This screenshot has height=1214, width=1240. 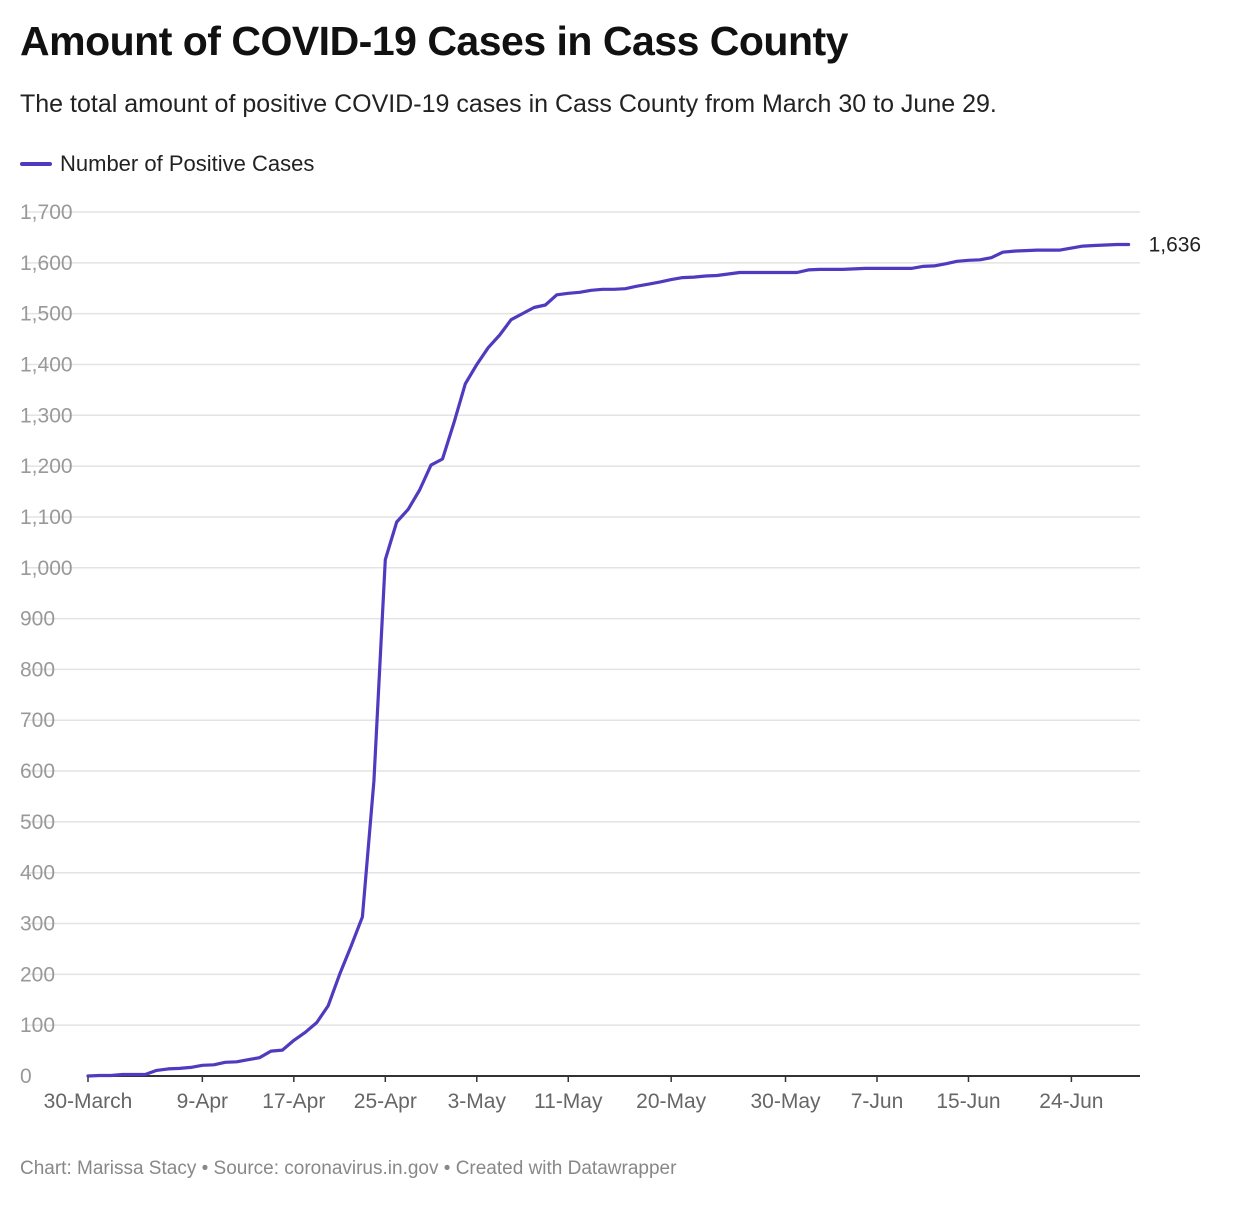 What do you see at coordinates (37, 974) in the screenshot?
I see `y-tick-label: 200` at bounding box center [37, 974].